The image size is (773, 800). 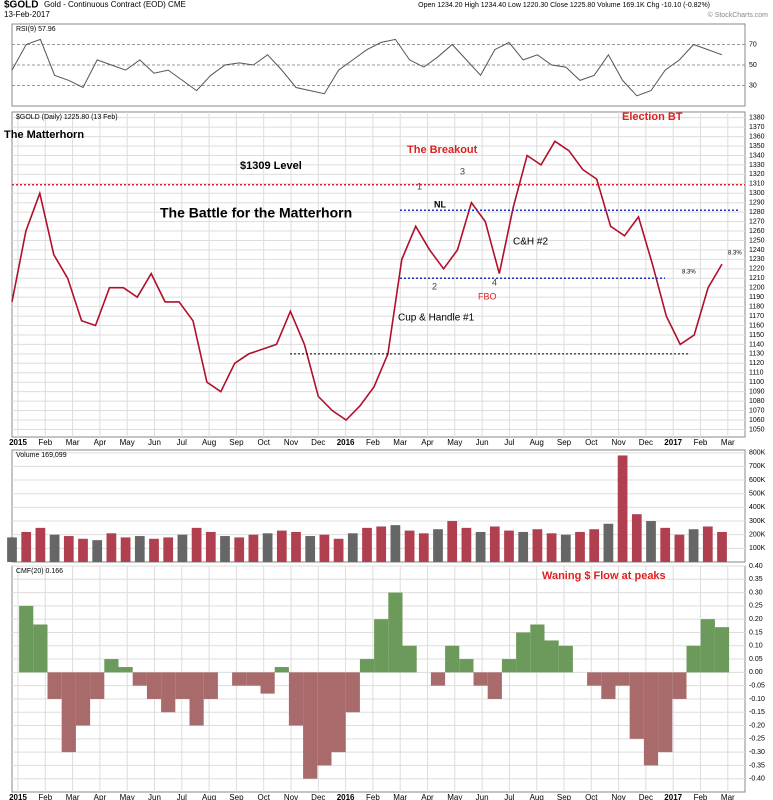 What do you see at coordinates (757, 453) in the screenshot?
I see `y-tick-label: 800K` at bounding box center [757, 453].